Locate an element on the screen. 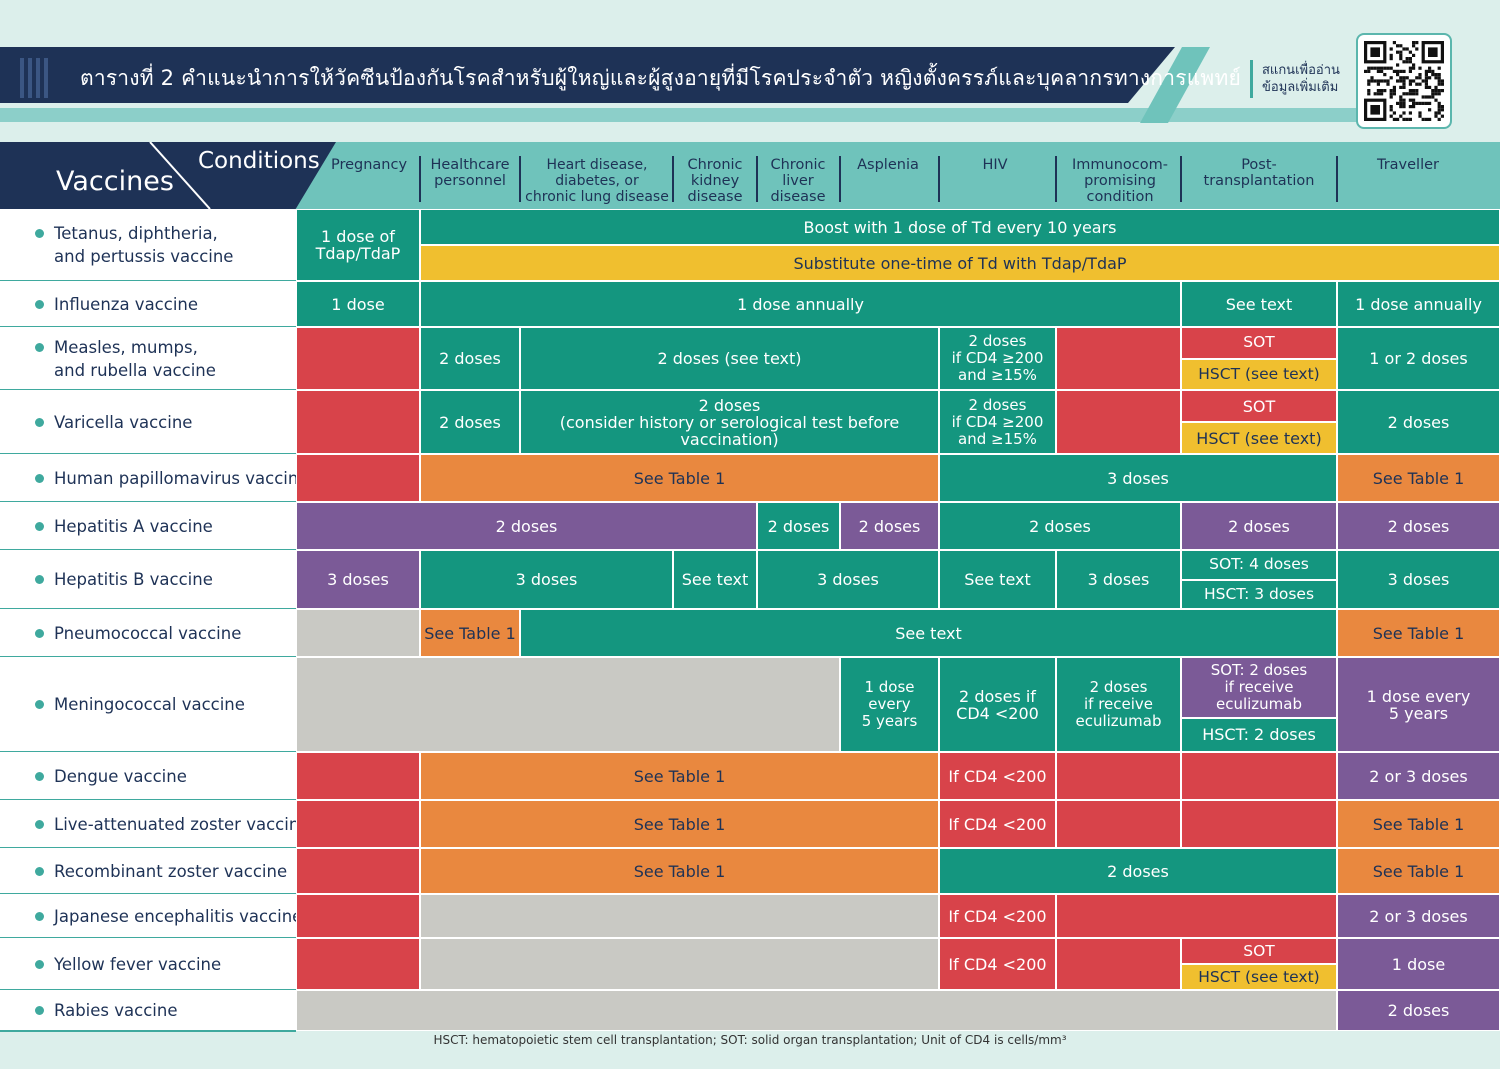 This screenshot has height=1069, width=1500. vaccine-name-varicella: Varicella vaccine is located at coordinates (123, 422).